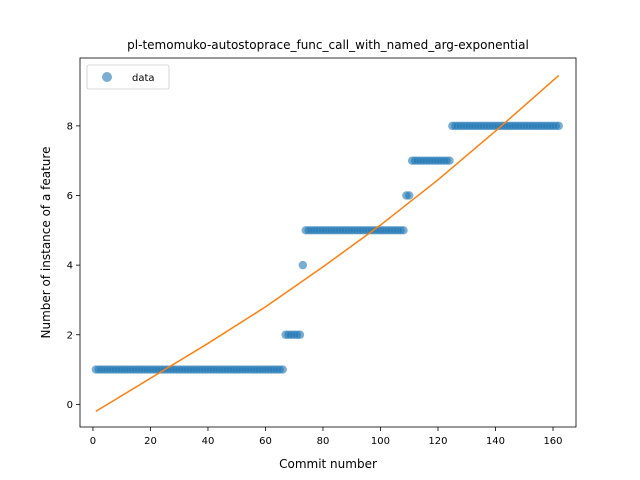 The height and width of the screenshot is (480, 640). What do you see at coordinates (265, 441) in the screenshot?
I see `x-tick-label: 60` at bounding box center [265, 441].